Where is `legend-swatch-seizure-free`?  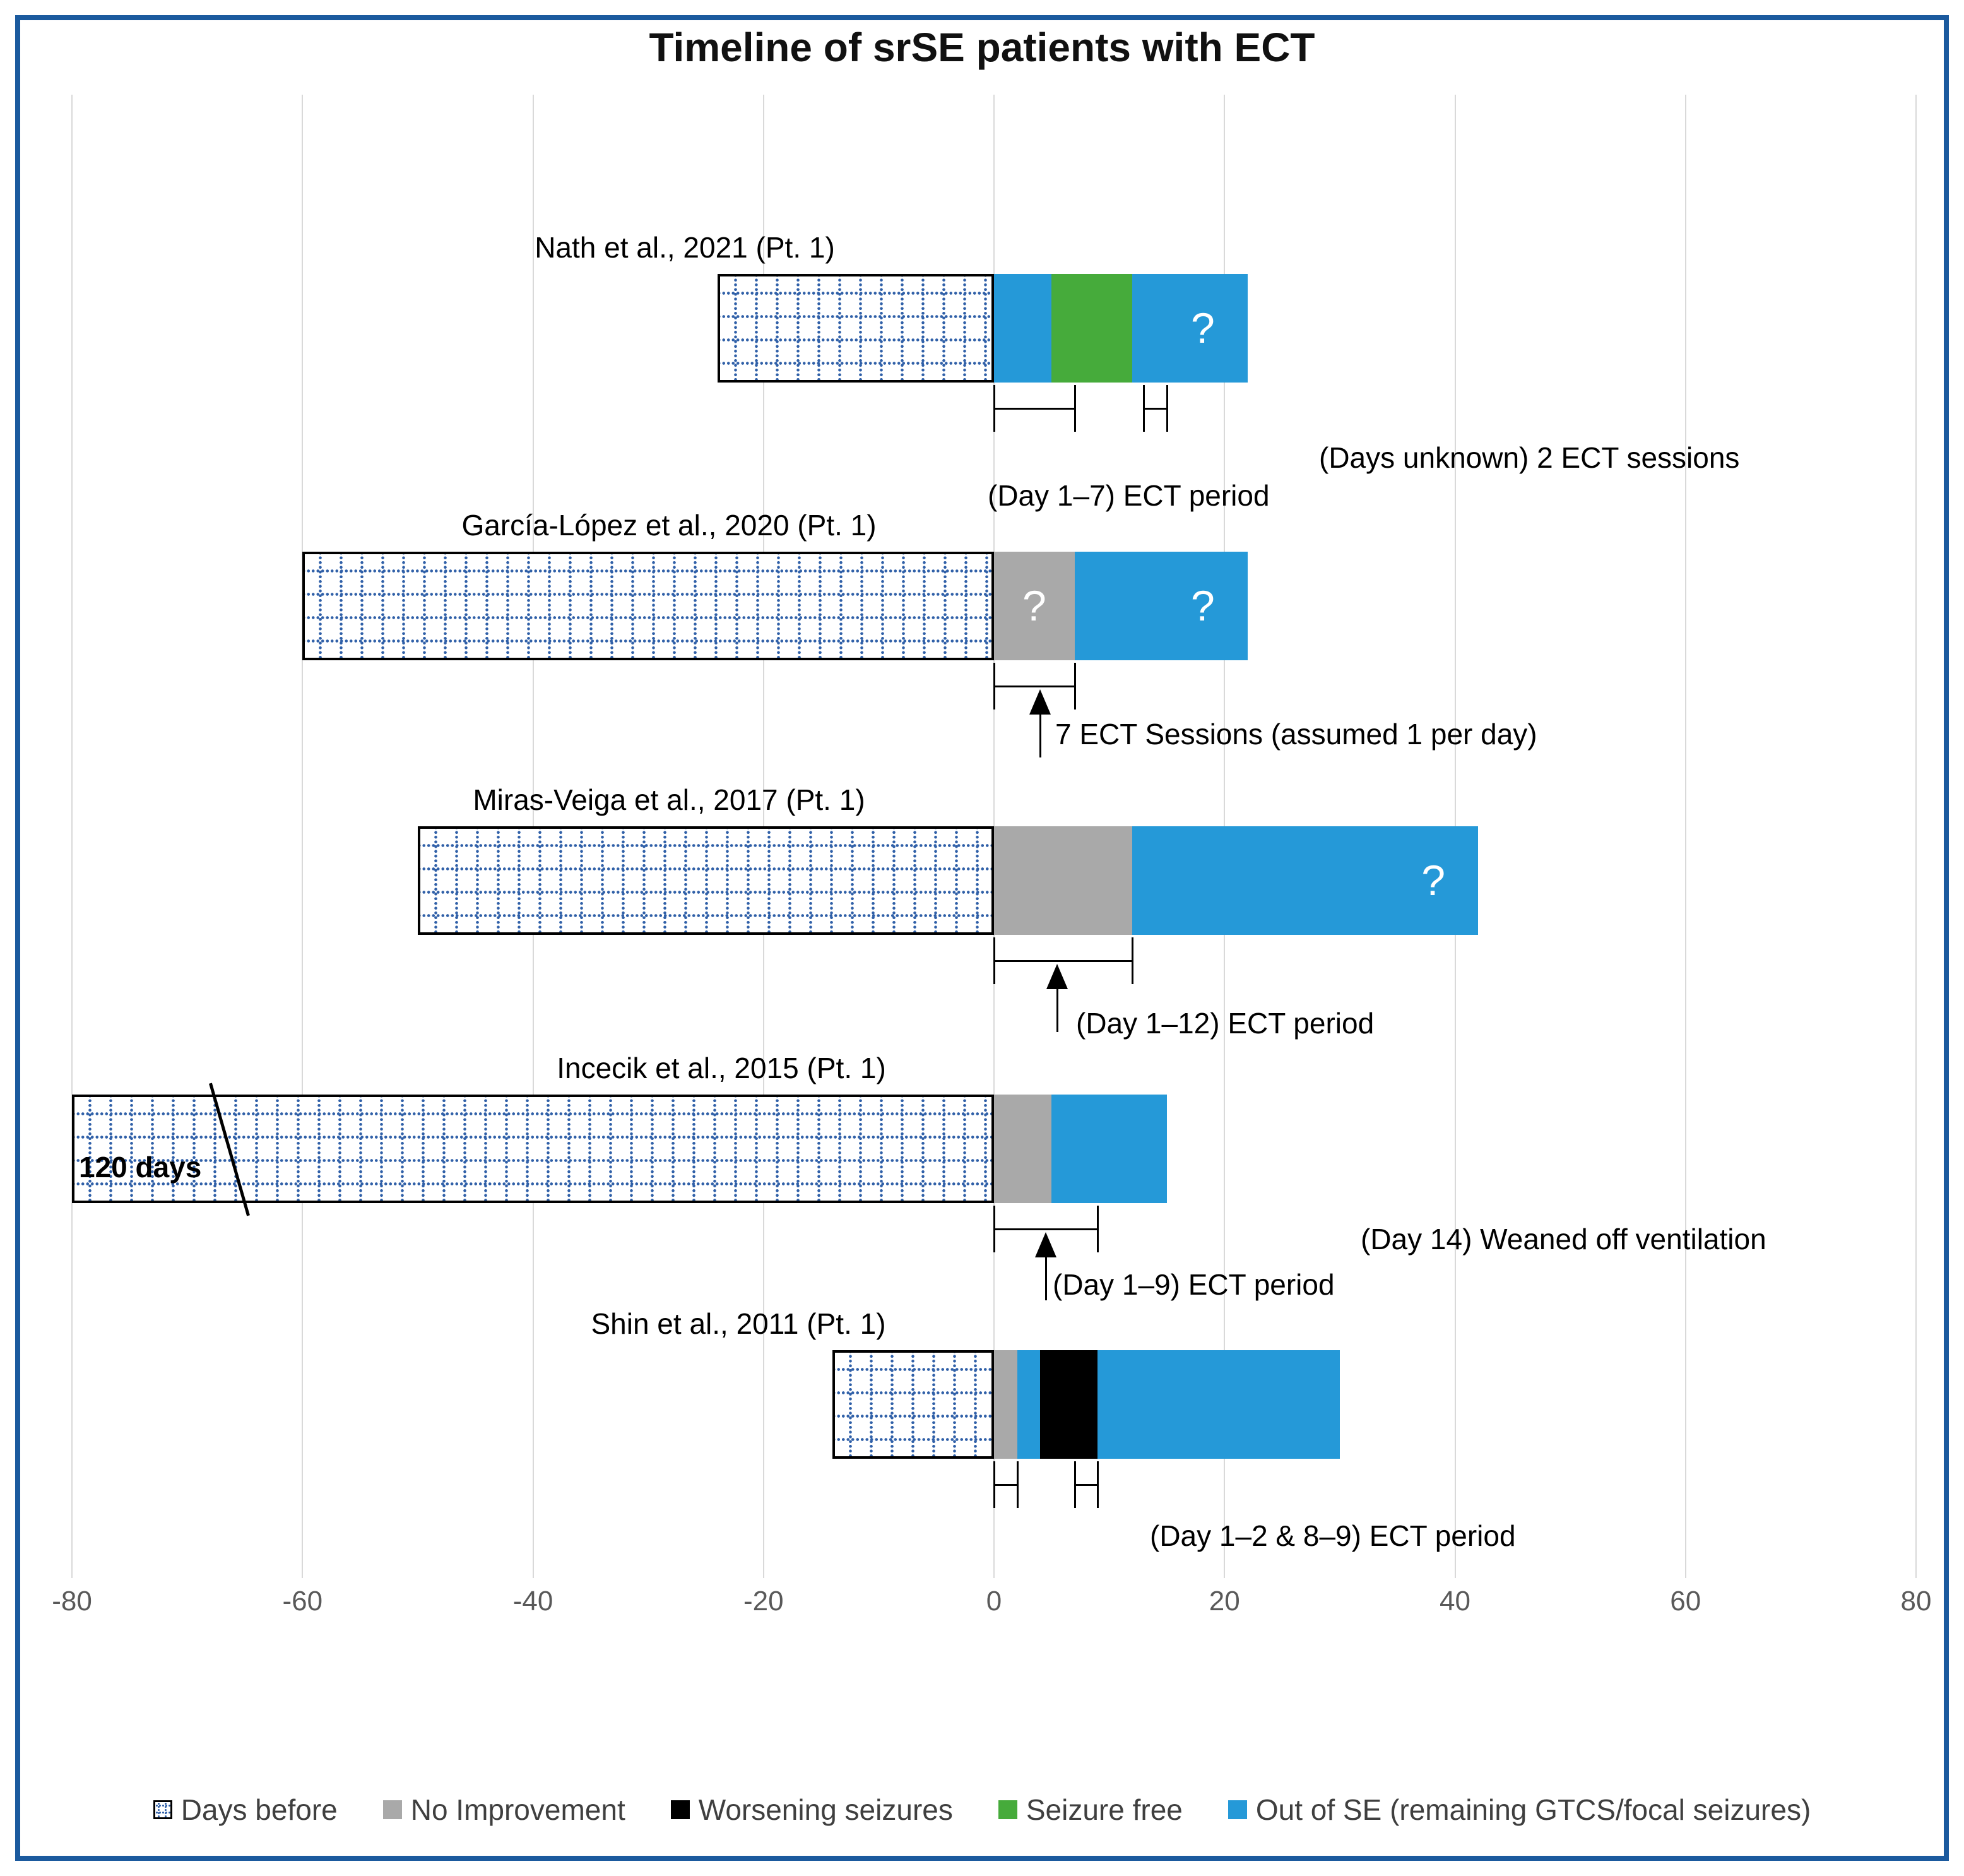 legend-swatch-seizure-free is located at coordinates (1007, 1810).